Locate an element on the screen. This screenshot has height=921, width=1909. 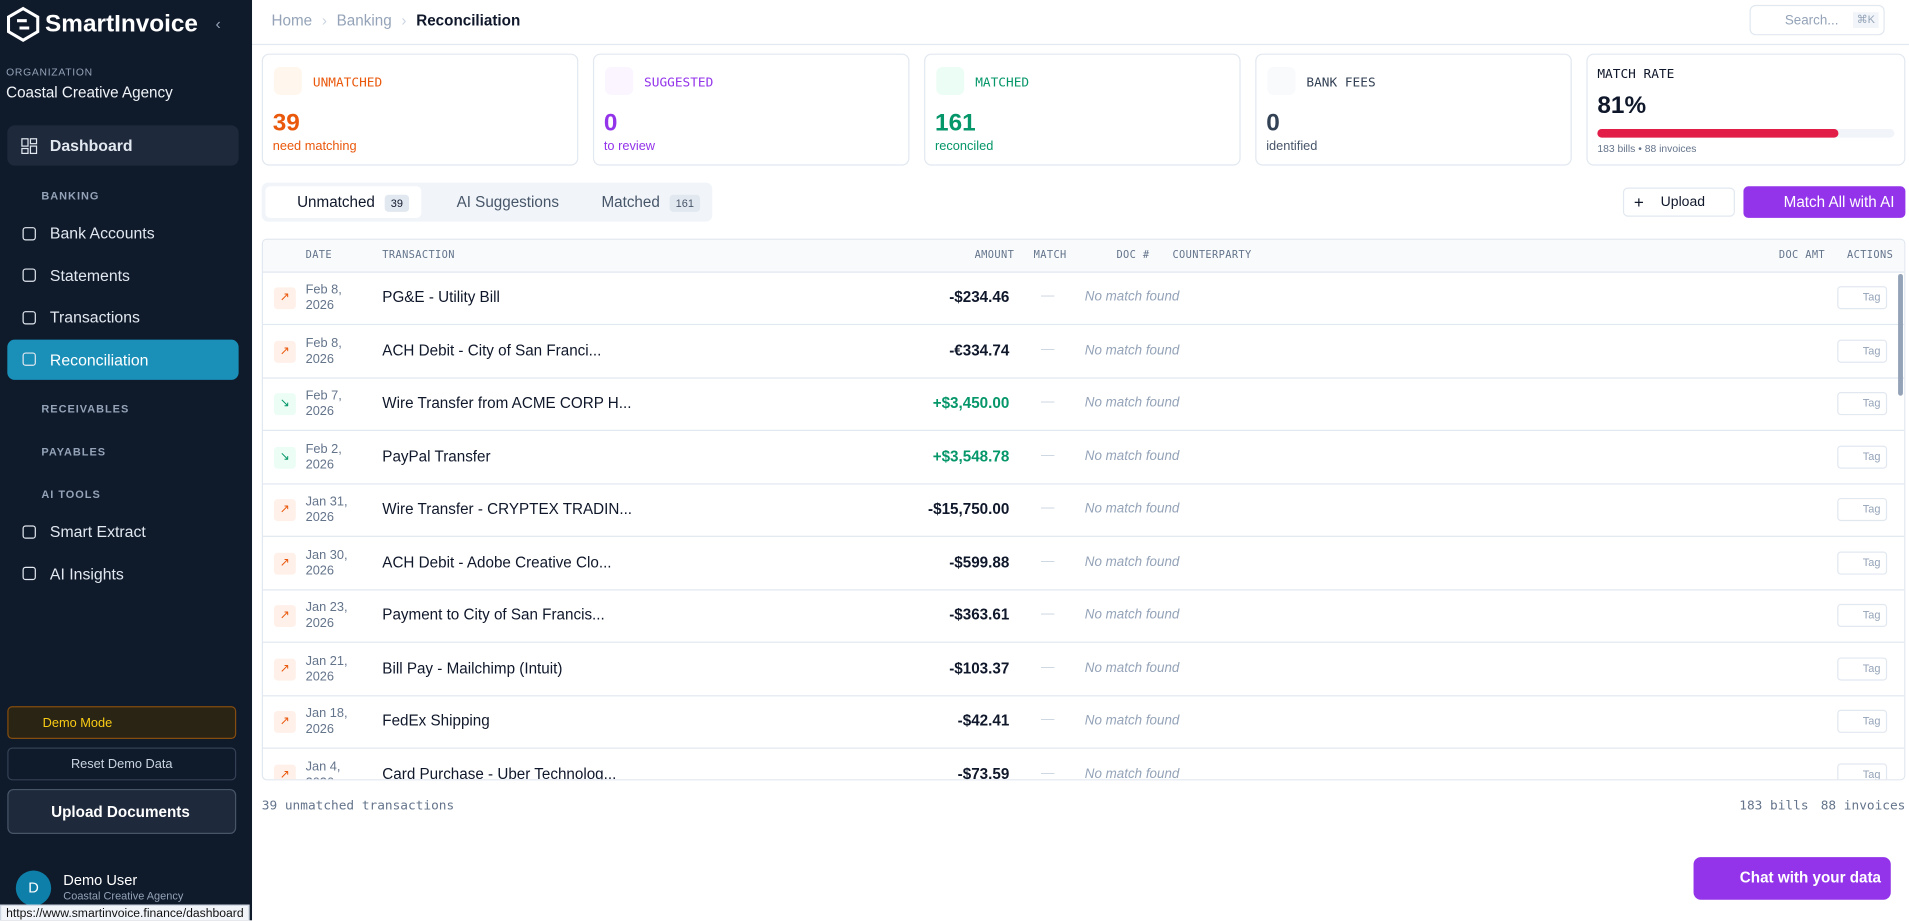
match-all-button: Match All with AI is located at coordinates (1824, 202).